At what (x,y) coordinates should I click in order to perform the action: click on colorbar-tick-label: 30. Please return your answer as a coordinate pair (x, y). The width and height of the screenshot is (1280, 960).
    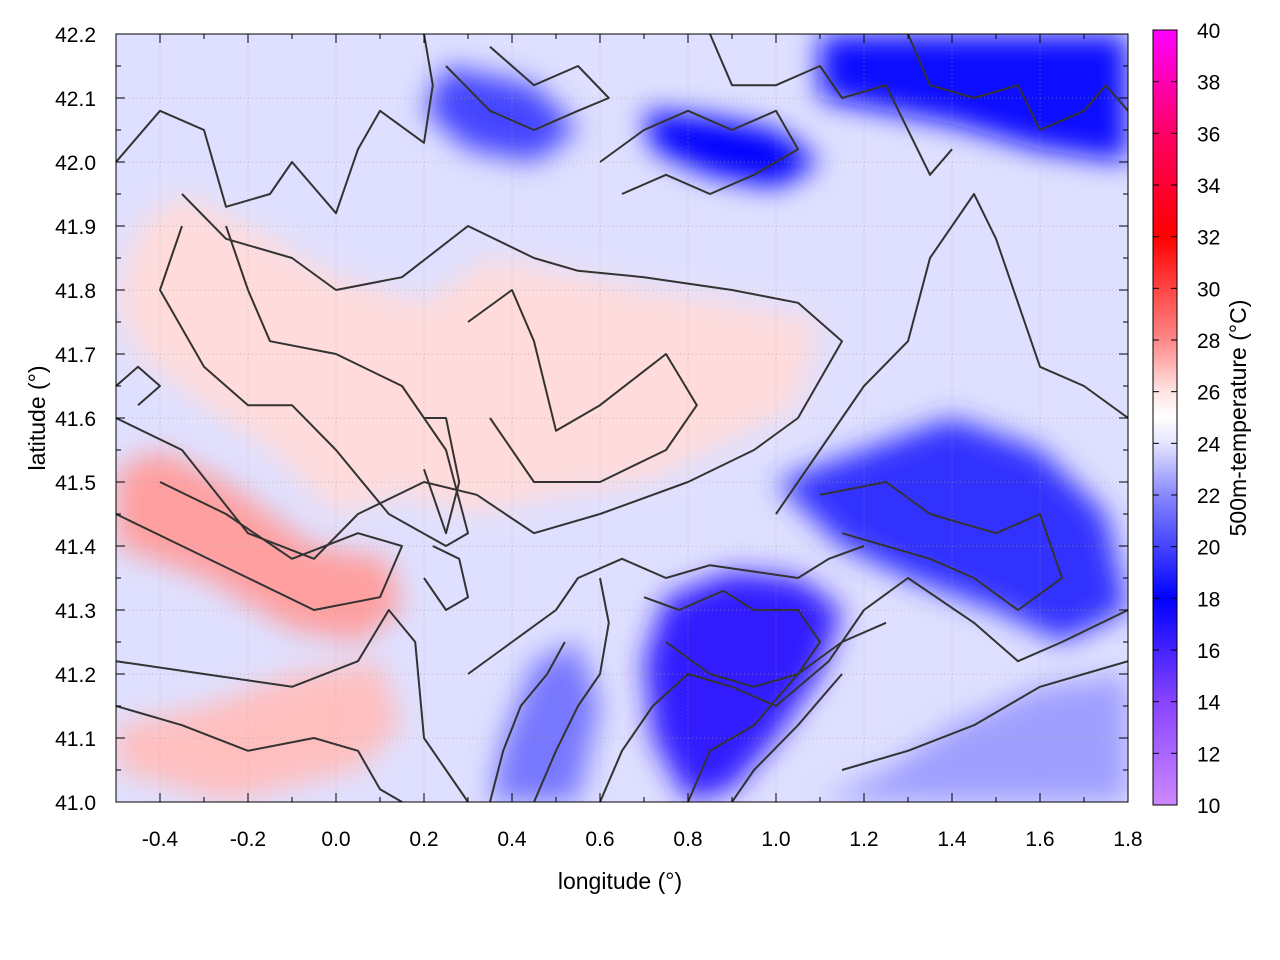
    Looking at the image, I should click on (1208, 289).